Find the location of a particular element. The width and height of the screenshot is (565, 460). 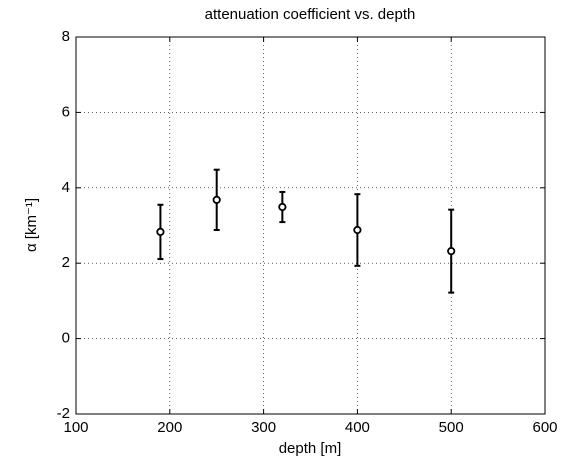

y-tick-label: 6 is located at coordinates (66, 111).